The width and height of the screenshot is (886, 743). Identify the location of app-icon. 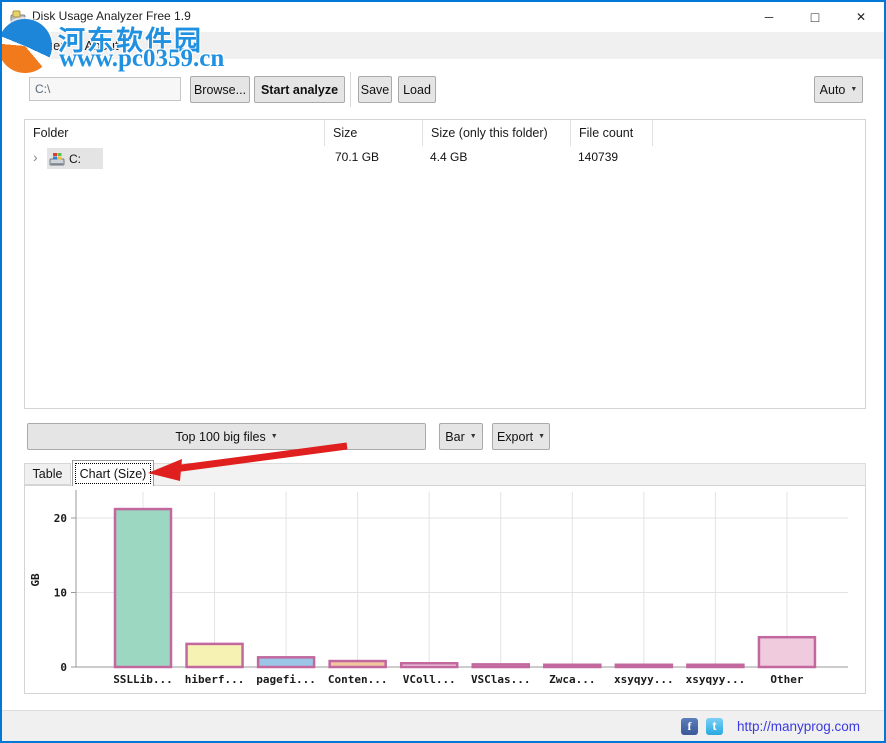
(18, 17).